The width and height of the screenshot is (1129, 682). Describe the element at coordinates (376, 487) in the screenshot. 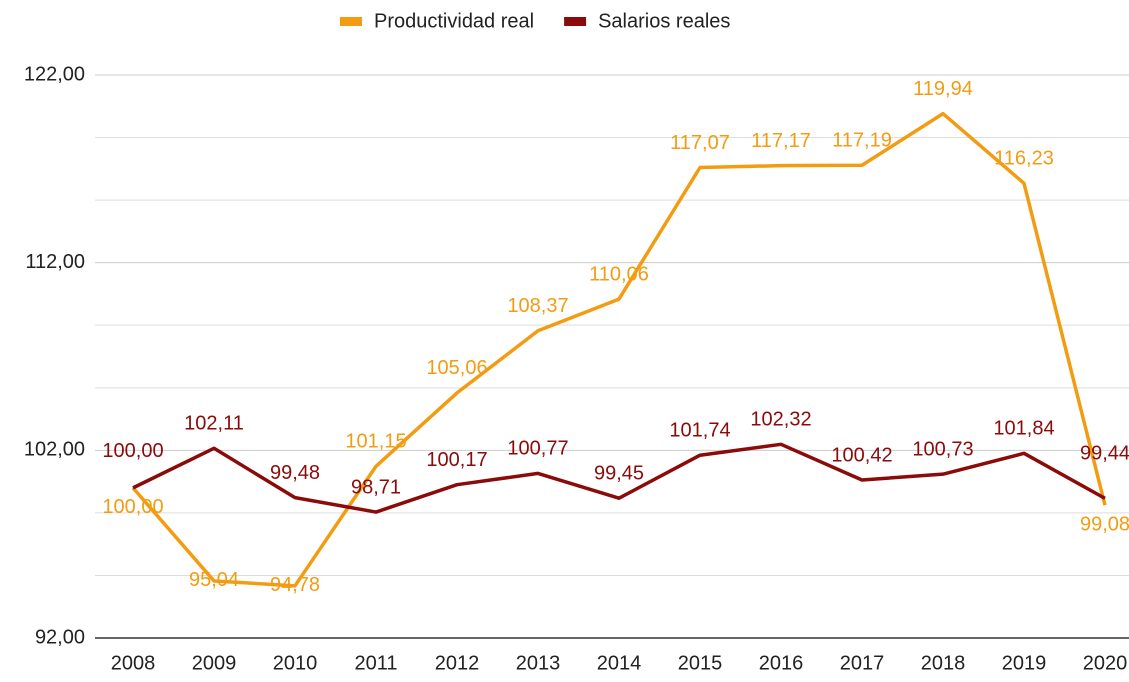

I see `data-label: 98,71` at that location.